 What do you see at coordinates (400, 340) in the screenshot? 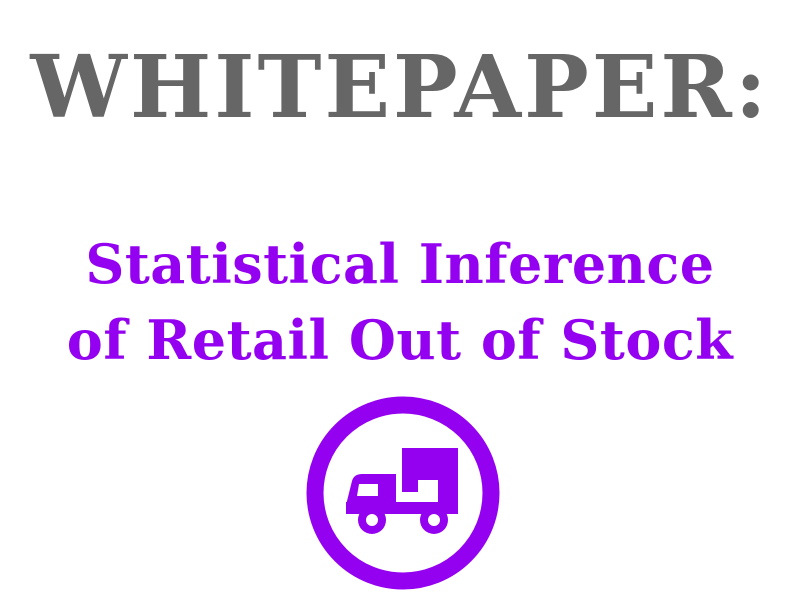
I see `subtitle-line-2: of Retail Out of Stock` at bounding box center [400, 340].